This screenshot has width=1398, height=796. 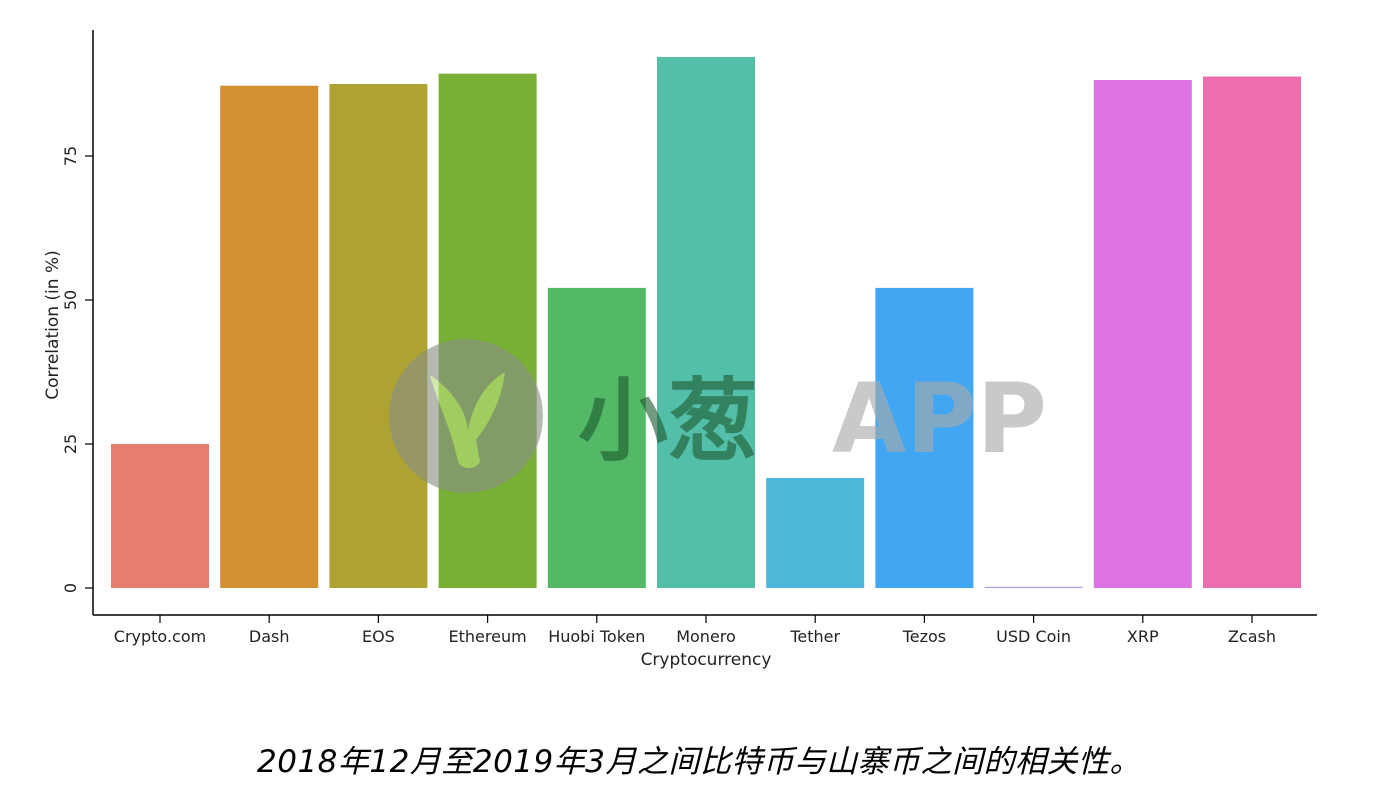 I want to click on bar-tether, so click(x=815, y=532).